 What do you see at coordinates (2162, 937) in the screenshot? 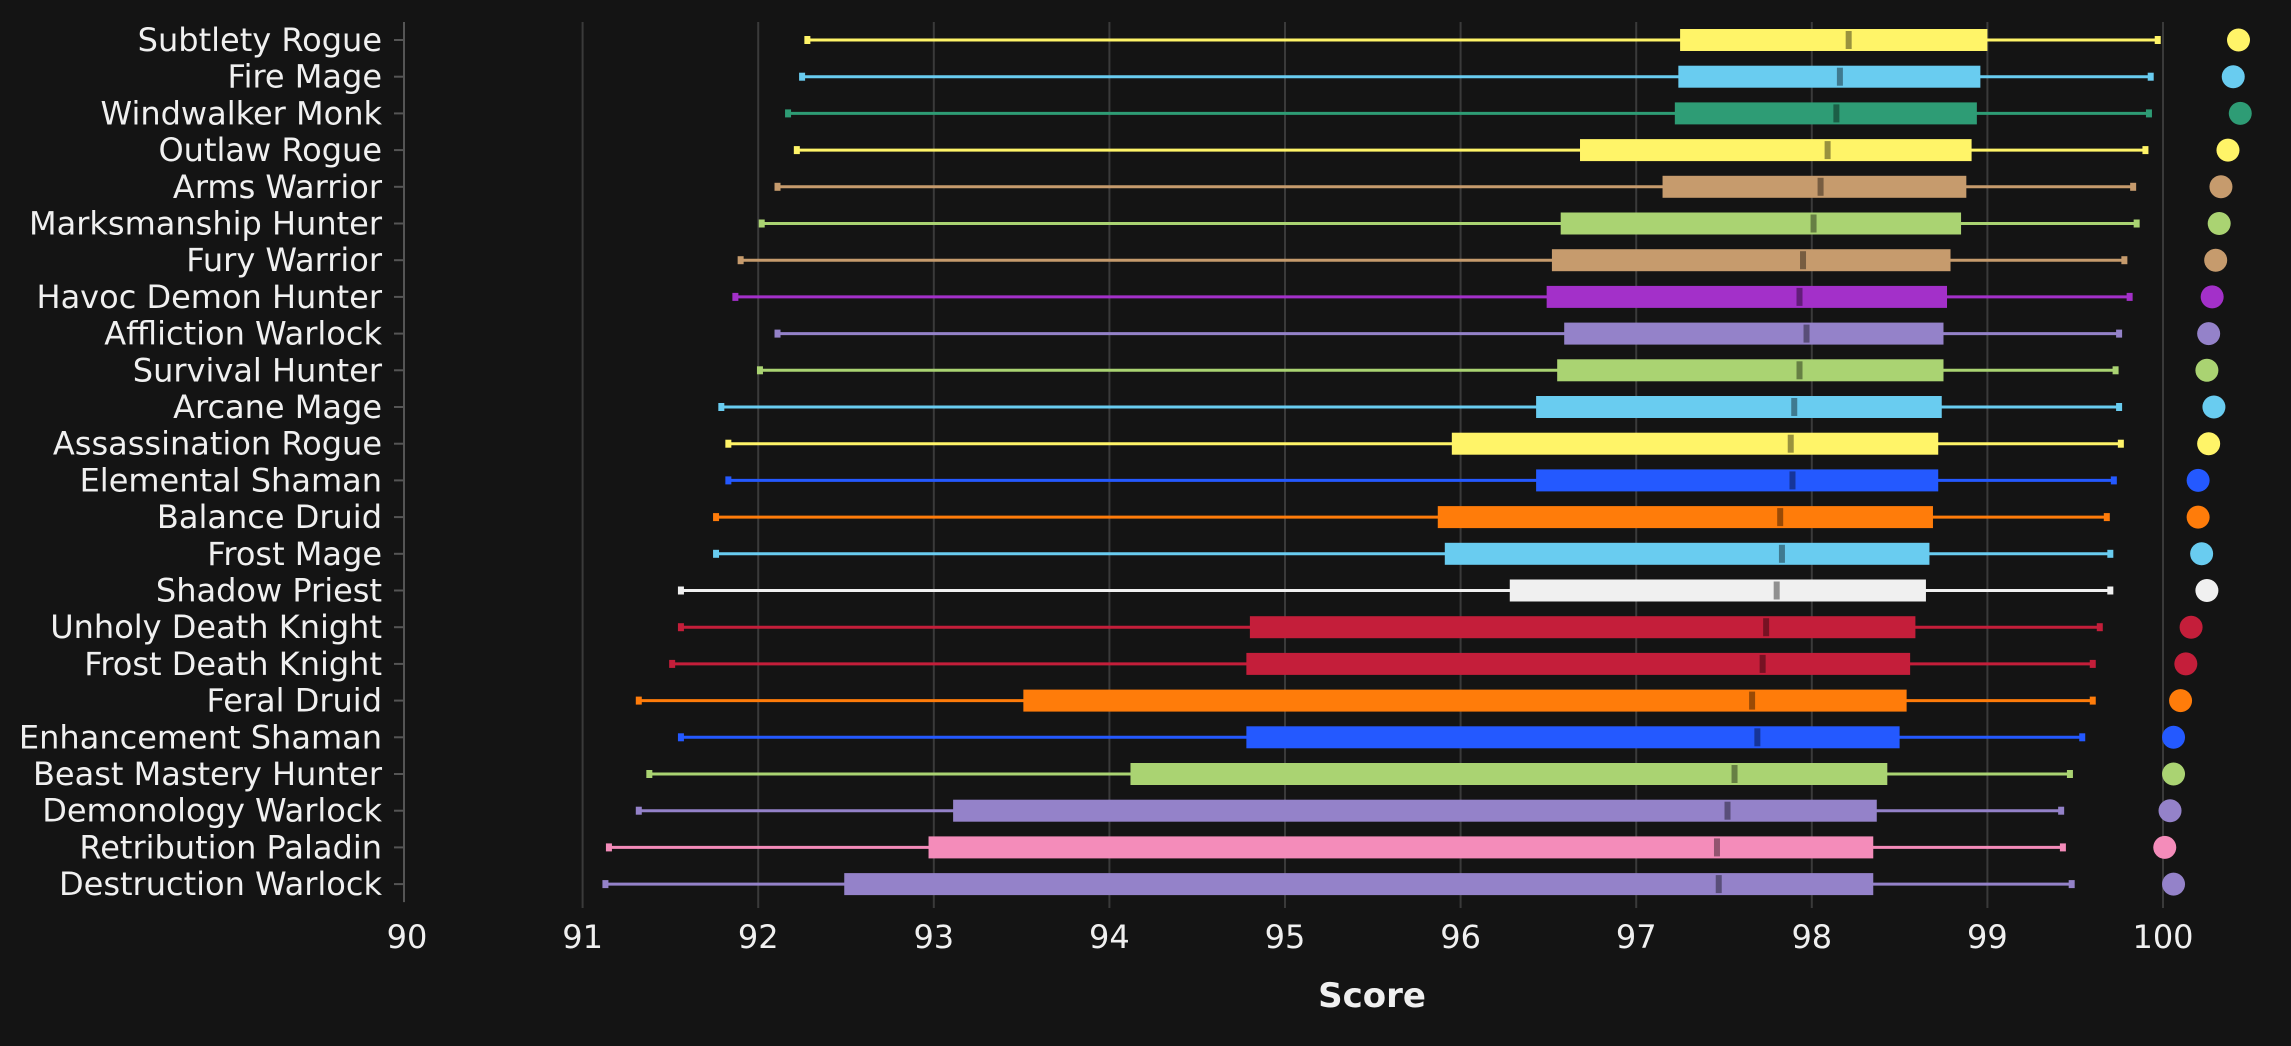
I see `x-tick-label: 100` at bounding box center [2162, 937].